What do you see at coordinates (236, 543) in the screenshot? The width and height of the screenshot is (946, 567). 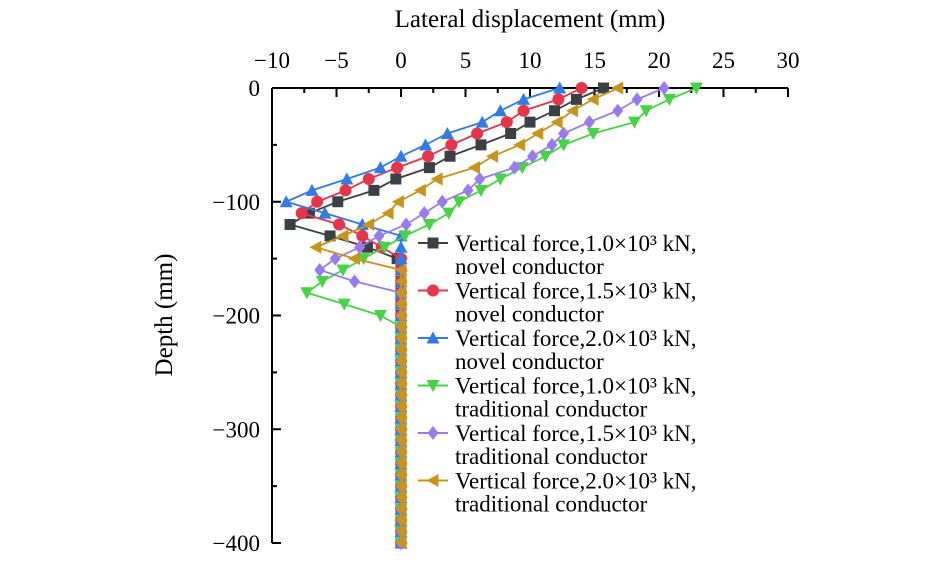 I see `y-tick-label: −400` at bounding box center [236, 543].